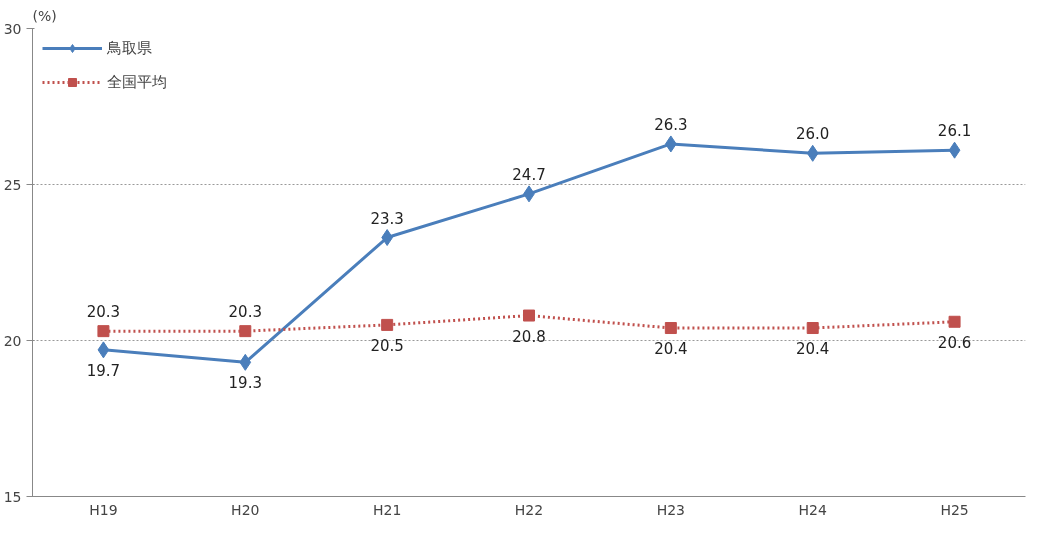 The height and width of the screenshot is (533, 1043). What do you see at coordinates (12, 340) in the screenshot?
I see `y-tick-label: 20` at bounding box center [12, 340].